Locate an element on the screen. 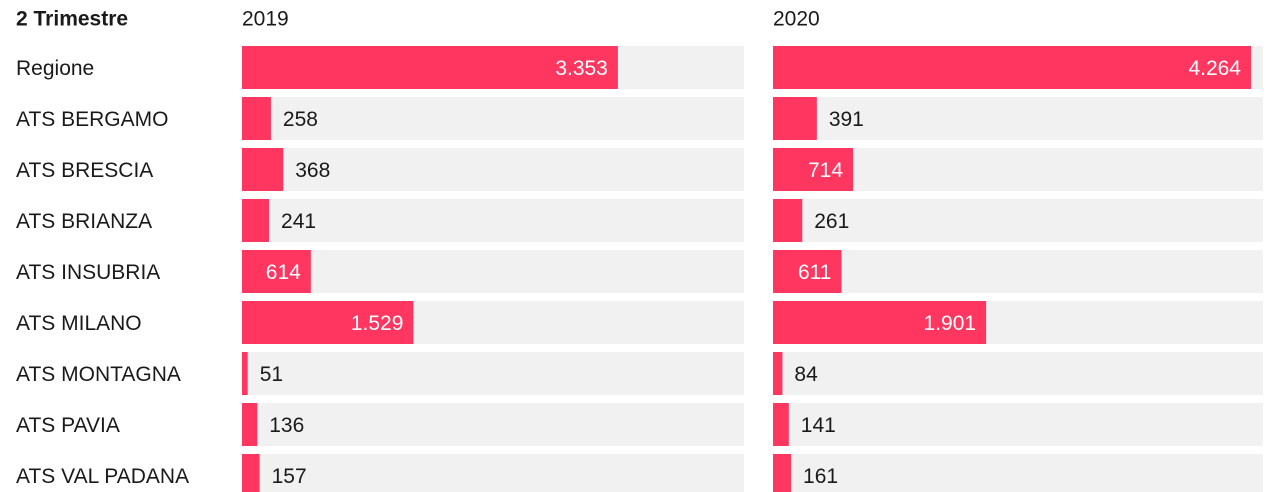 Image resolution: width=1267 pixels, height=492 pixels. row-label: ATS BERGAMO is located at coordinates (92, 119).